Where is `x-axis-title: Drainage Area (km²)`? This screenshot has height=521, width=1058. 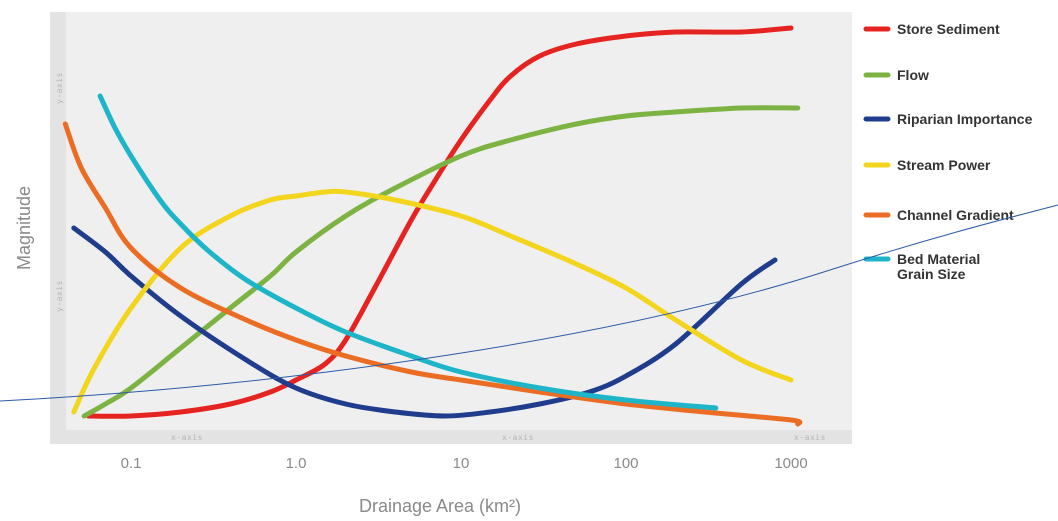
x-axis-title: Drainage Area (km²) is located at coordinates (440, 506).